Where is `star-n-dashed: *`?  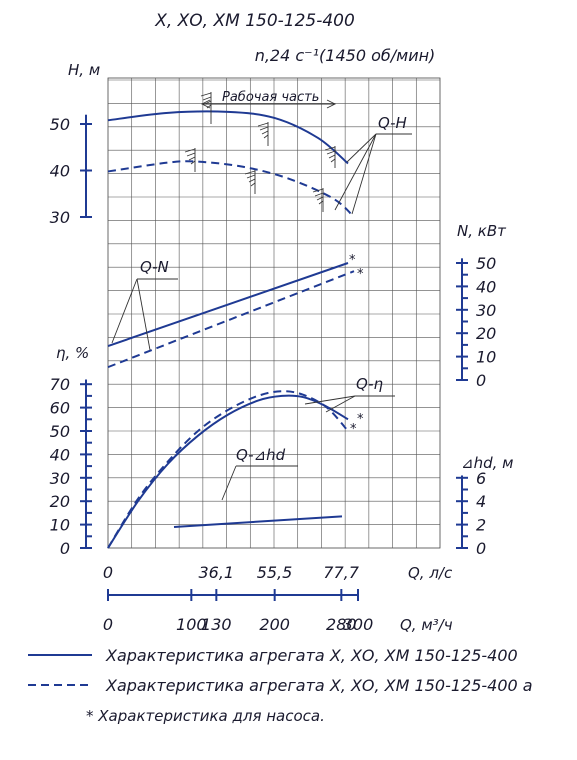
star-n-dashed: * is located at coordinates (360, 274).